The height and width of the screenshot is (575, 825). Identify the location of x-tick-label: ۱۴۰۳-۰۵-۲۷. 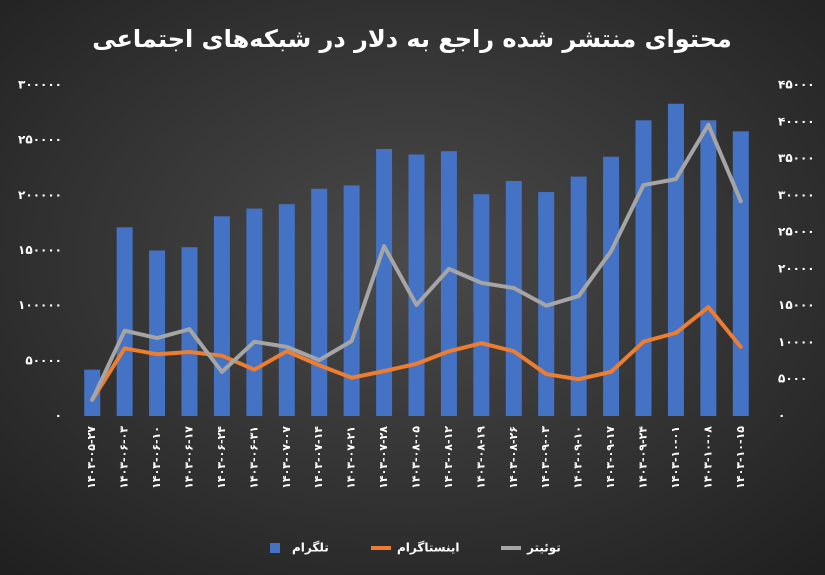
(91, 457).